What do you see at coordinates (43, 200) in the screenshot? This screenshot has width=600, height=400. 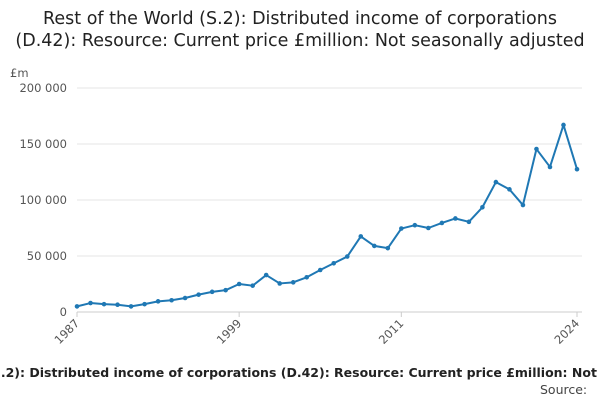 I see `y-tick-label: 100 000` at bounding box center [43, 200].